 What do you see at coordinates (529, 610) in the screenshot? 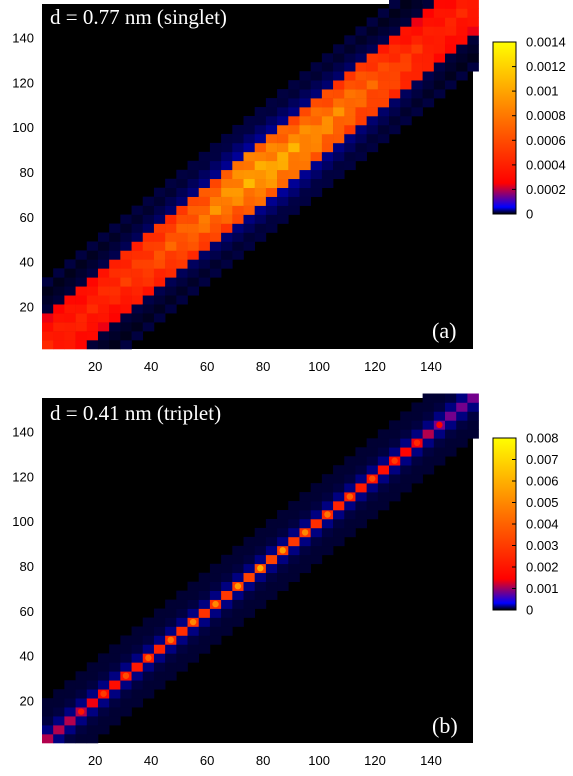
I see `colorbar-tick-label: 0` at bounding box center [529, 610].